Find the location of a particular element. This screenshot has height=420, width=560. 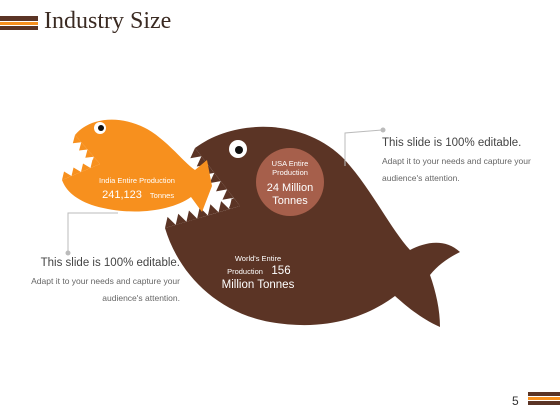

orange-fish is located at coordinates (137, 165).